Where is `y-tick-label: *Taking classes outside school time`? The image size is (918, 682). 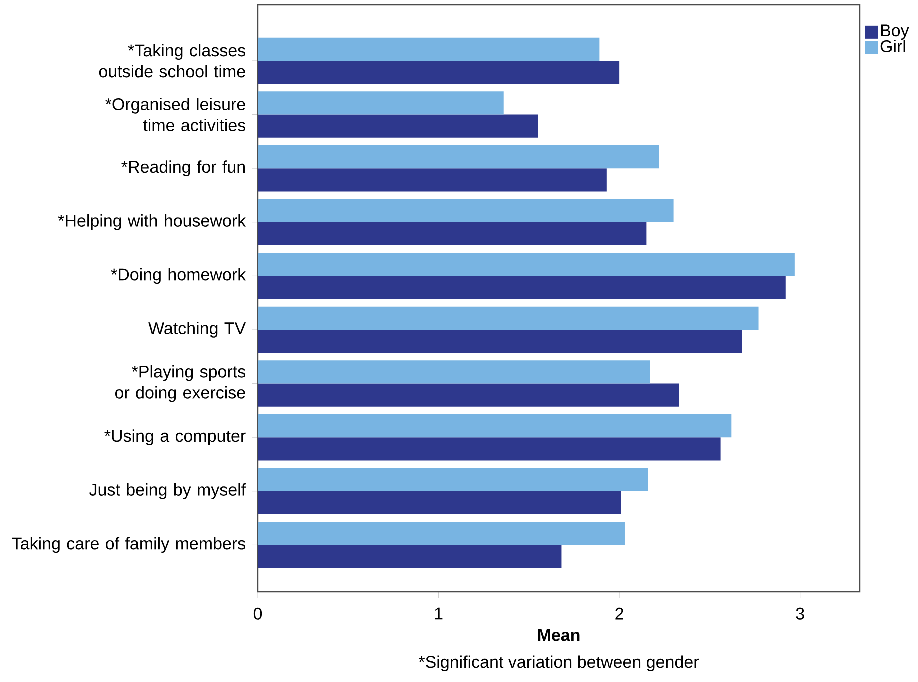 y-tick-label: *Taking classes outside school time is located at coordinates (172, 61).